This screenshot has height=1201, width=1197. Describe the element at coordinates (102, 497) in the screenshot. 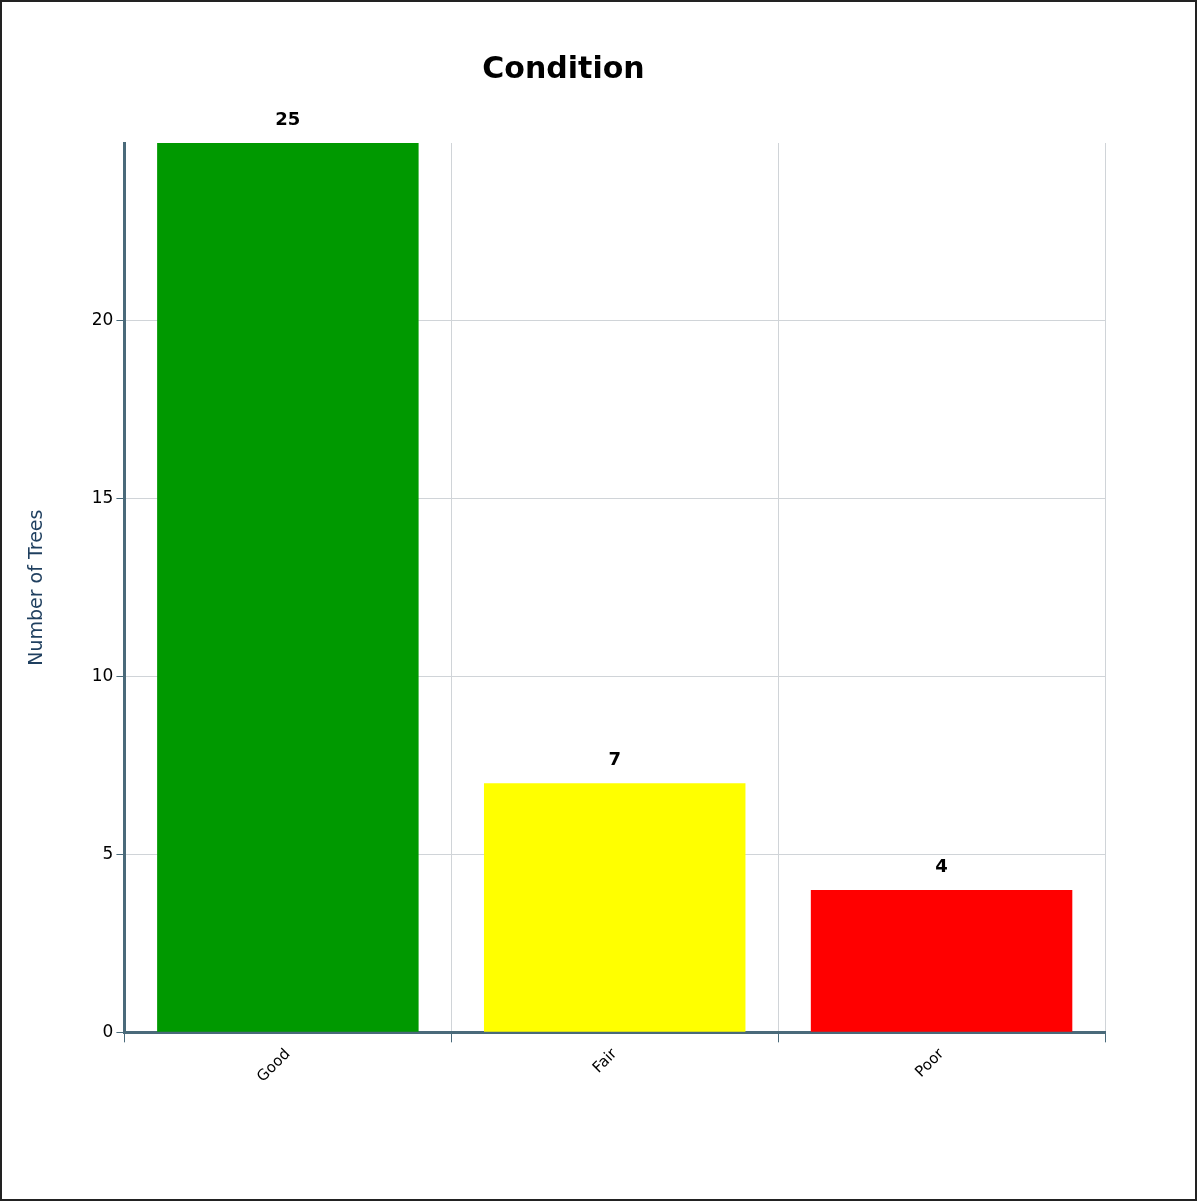

I see `y-tick-label: 15` at that location.